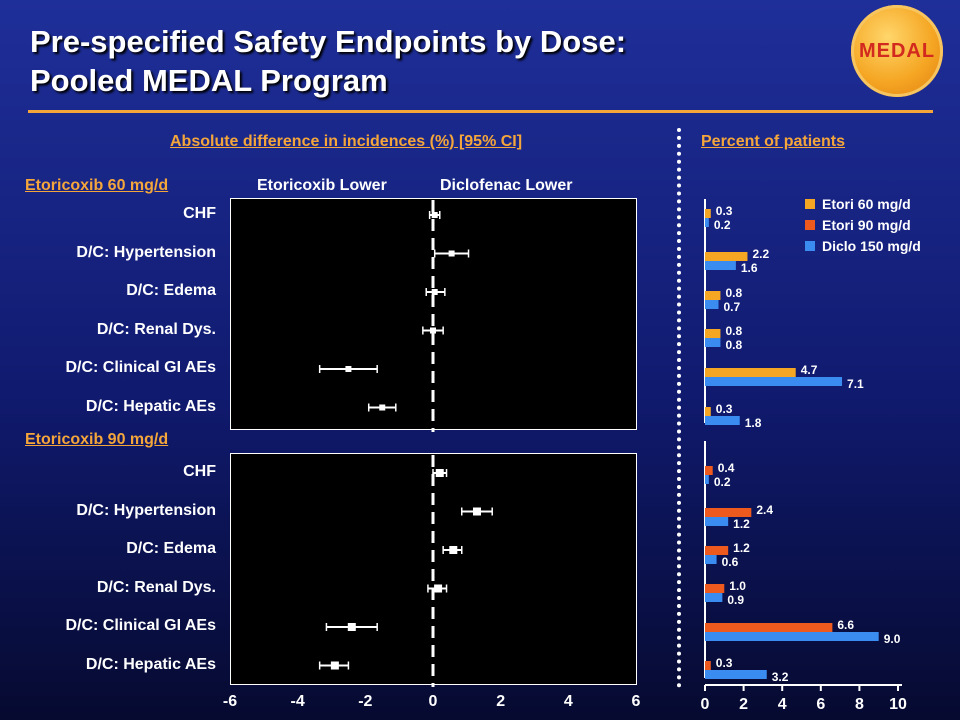  What do you see at coordinates (209, 80) in the screenshot?
I see `slide-title-line2: Pooled MEDAL Program` at bounding box center [209, 80].